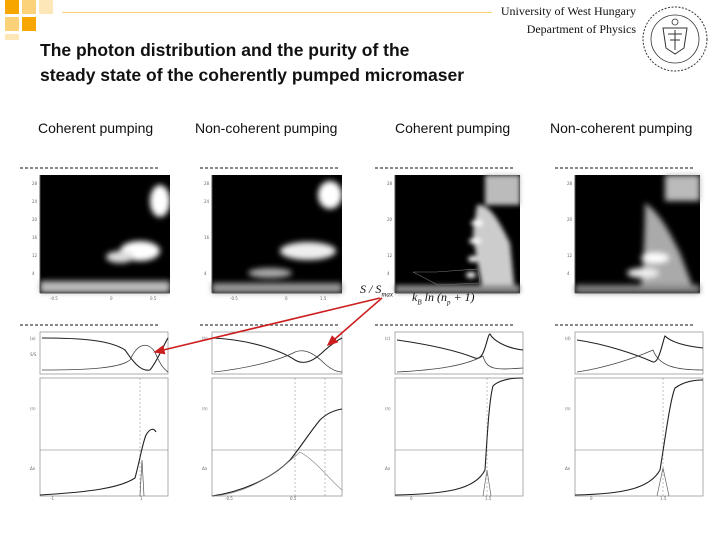 The width and height of the screenshot is (720, 540). I want to click on purity-ratio-label: S / Smax, so click(376, 290).